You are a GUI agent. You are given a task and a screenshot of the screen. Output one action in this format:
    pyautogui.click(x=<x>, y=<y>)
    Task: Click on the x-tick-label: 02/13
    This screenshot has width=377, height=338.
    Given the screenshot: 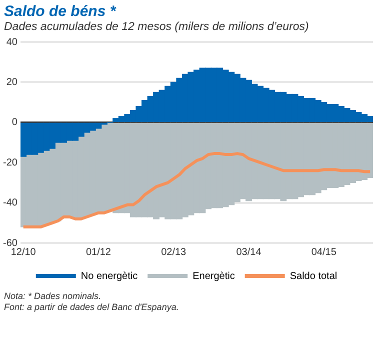 What is the action you would take?
    pyautogui.click(x=174, y=252)
    